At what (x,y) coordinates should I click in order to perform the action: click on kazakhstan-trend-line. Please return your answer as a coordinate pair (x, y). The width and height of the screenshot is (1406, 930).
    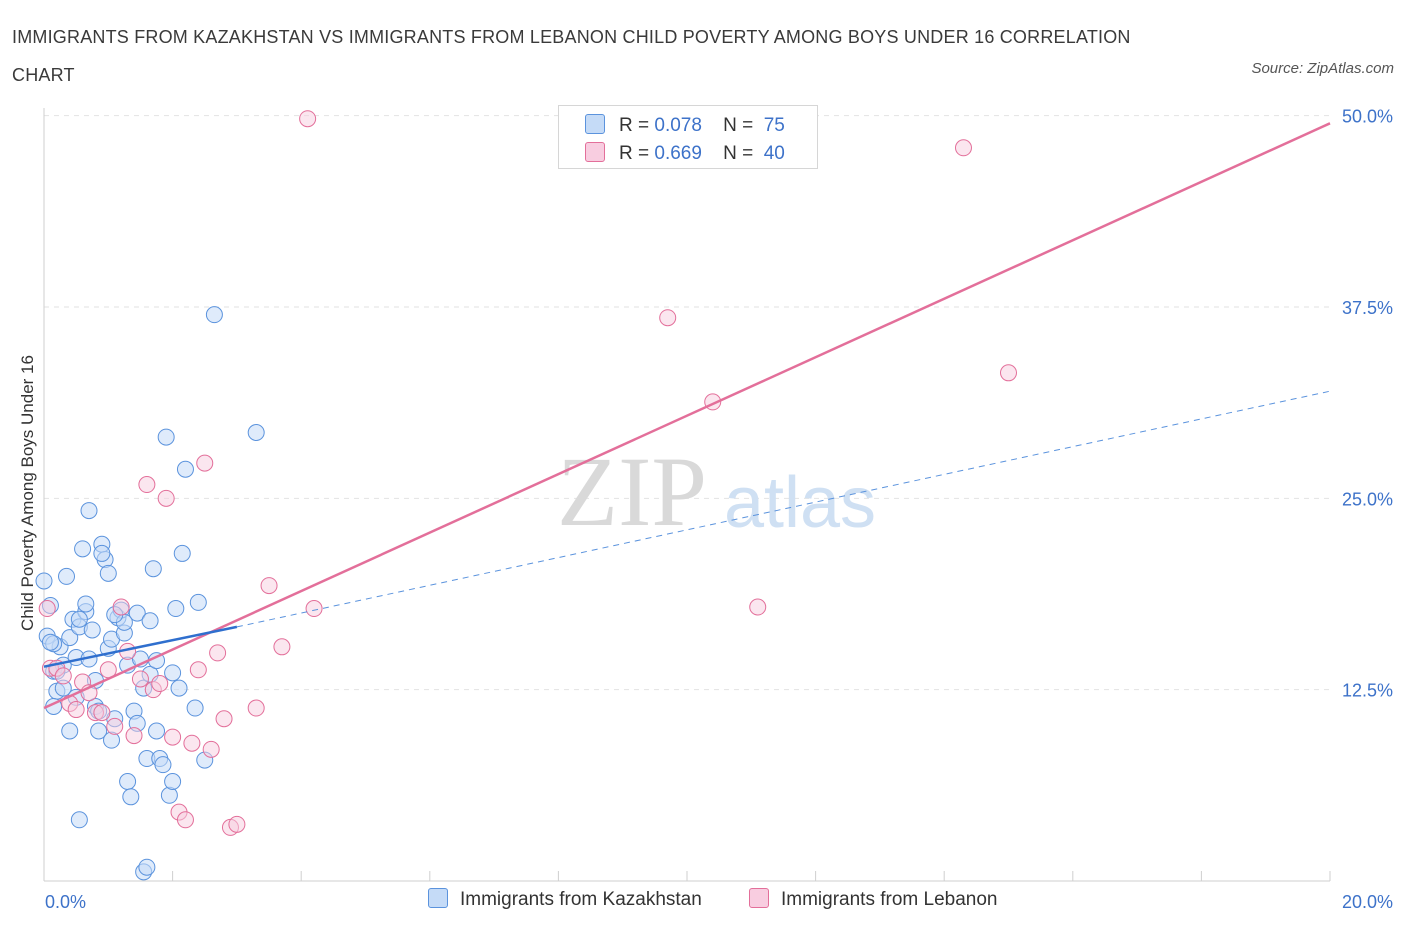
    Looking at the image, I should click on (140, 646).